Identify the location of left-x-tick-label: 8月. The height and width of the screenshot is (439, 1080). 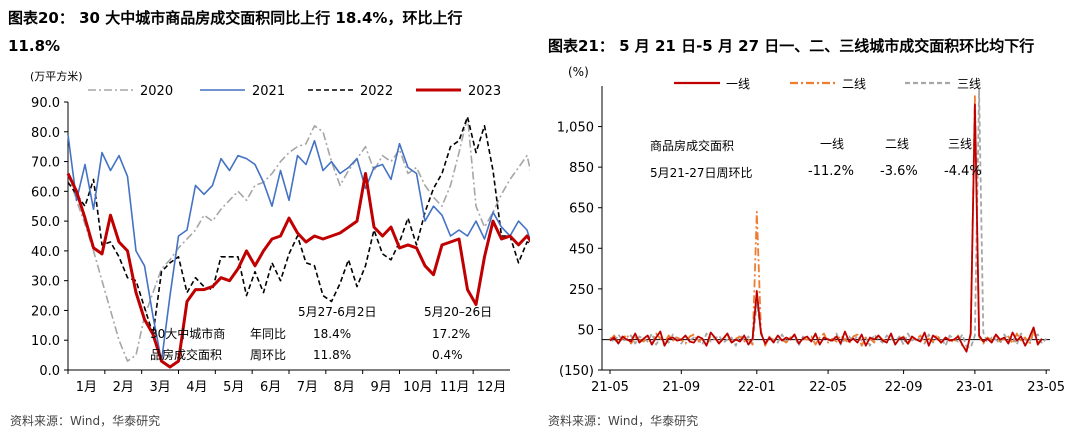
(344, 387).